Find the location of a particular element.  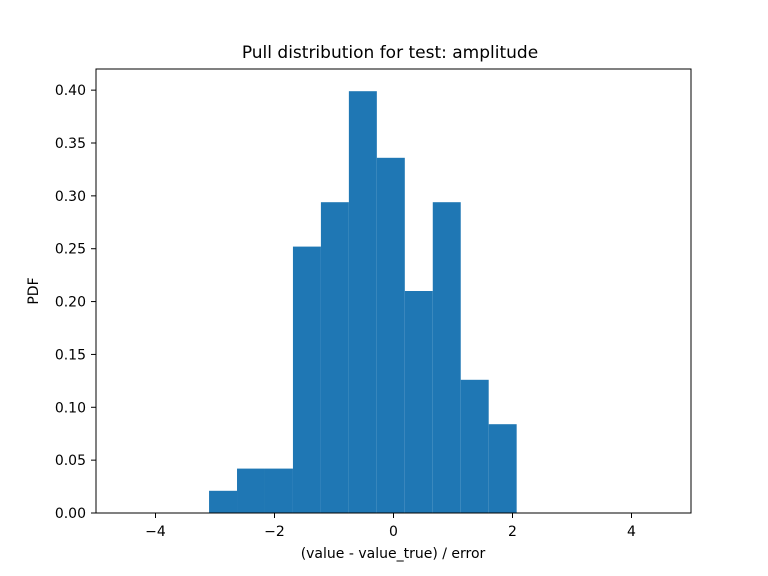

x-axis-ticks: −4 −2 0 2 4 is located at coordinates (390, 526).